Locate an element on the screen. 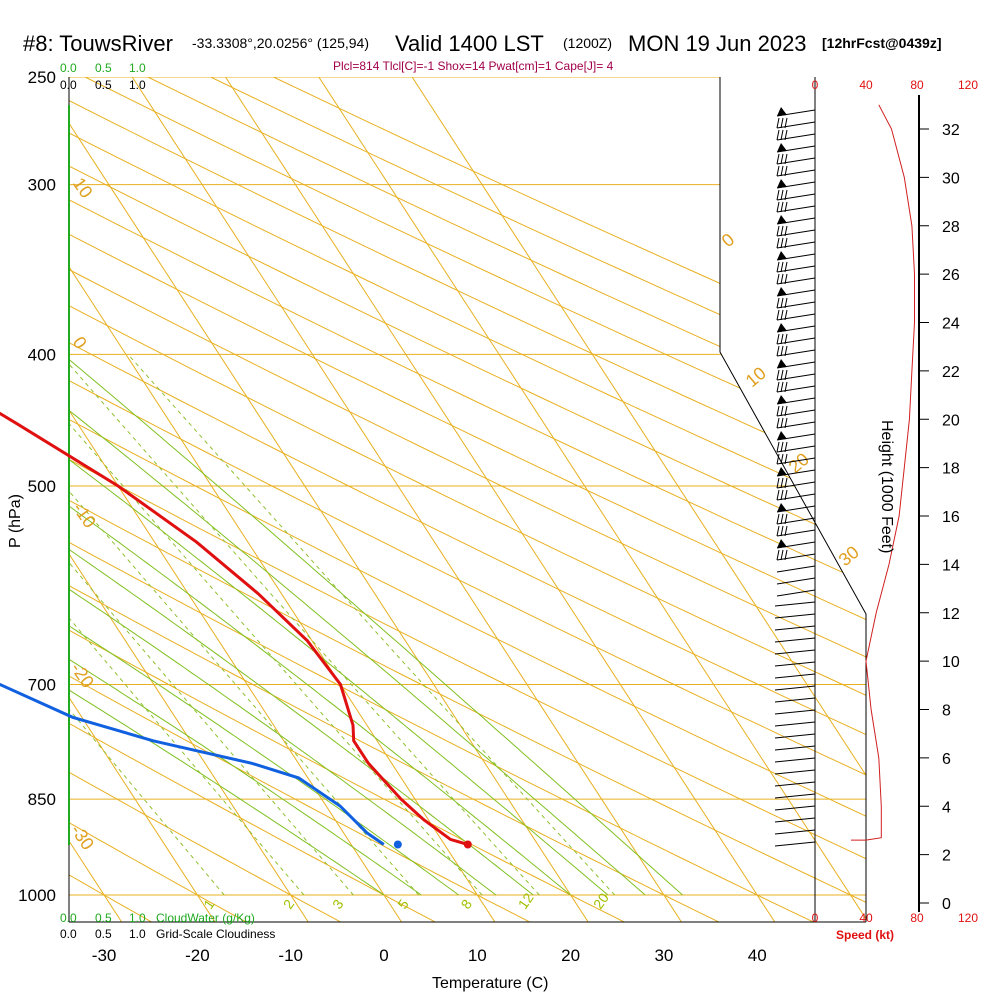 The height and width of the screenshot is (1000, 1000). pressure-tick-label: 850 is located at coordinates (42, 799).